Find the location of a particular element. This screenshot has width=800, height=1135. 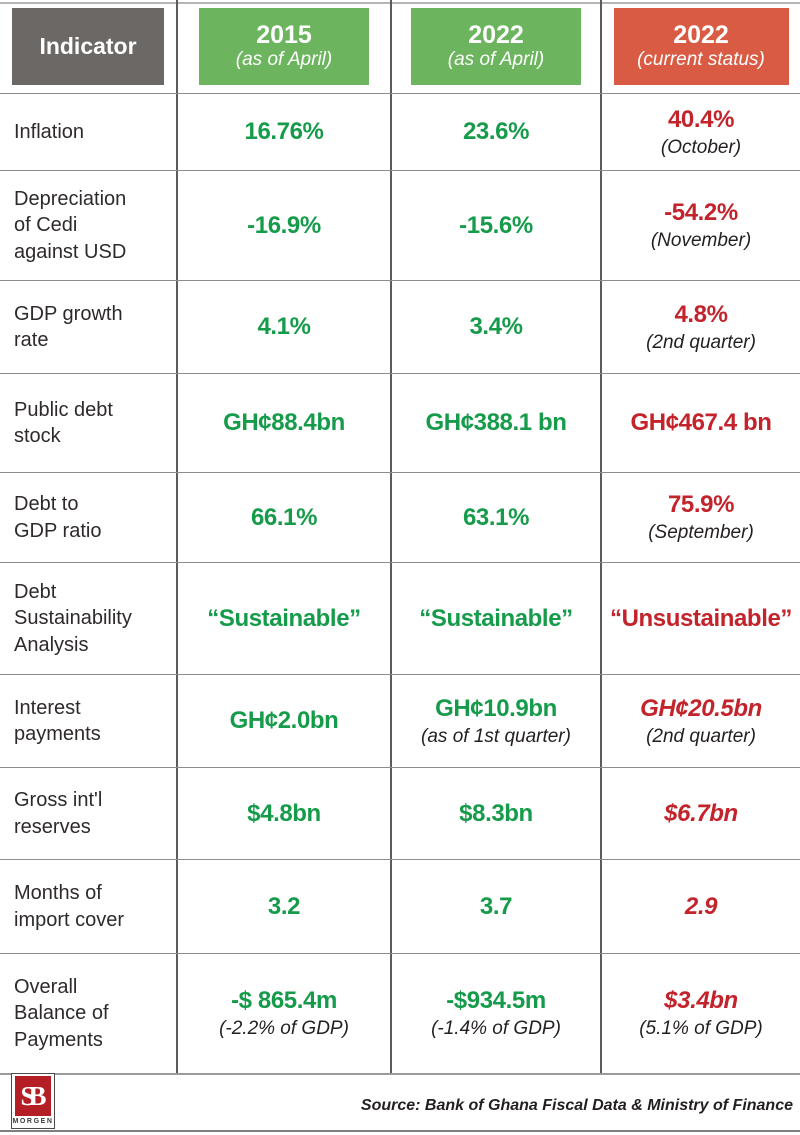

value-text: 4.1% is located at coordinates (284, 326).